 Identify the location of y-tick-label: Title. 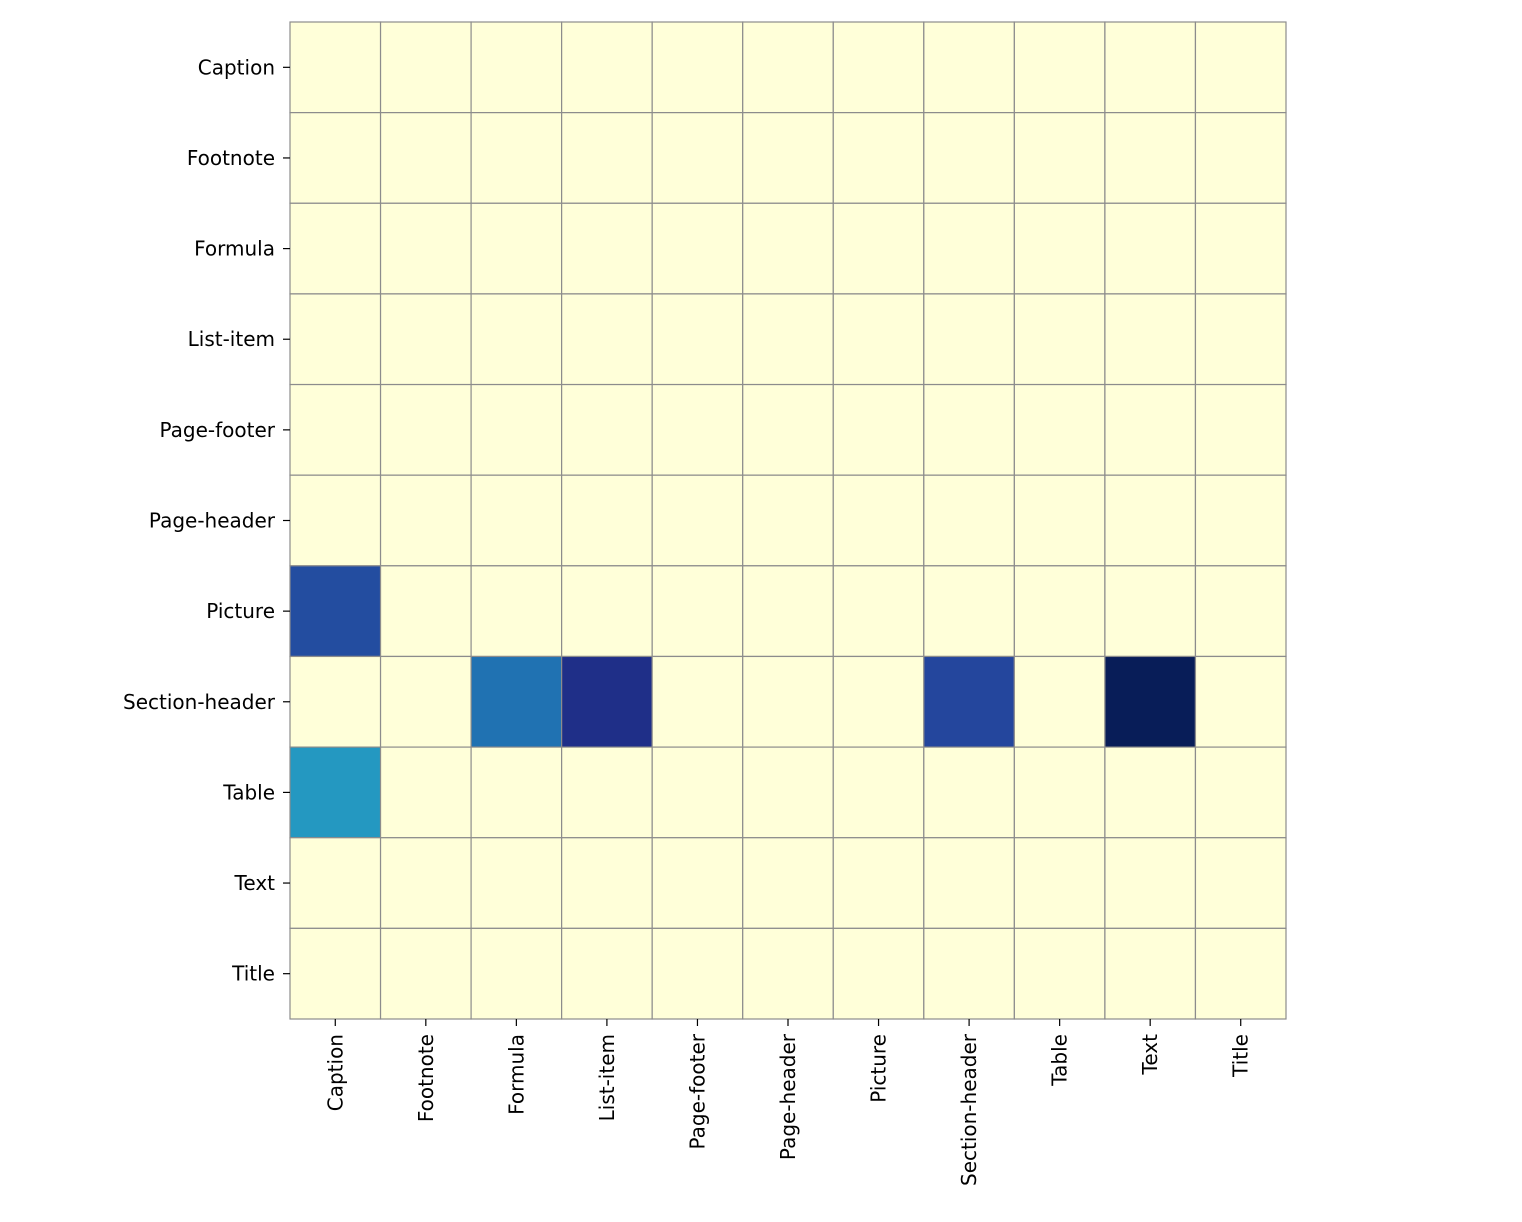
(253, 974).